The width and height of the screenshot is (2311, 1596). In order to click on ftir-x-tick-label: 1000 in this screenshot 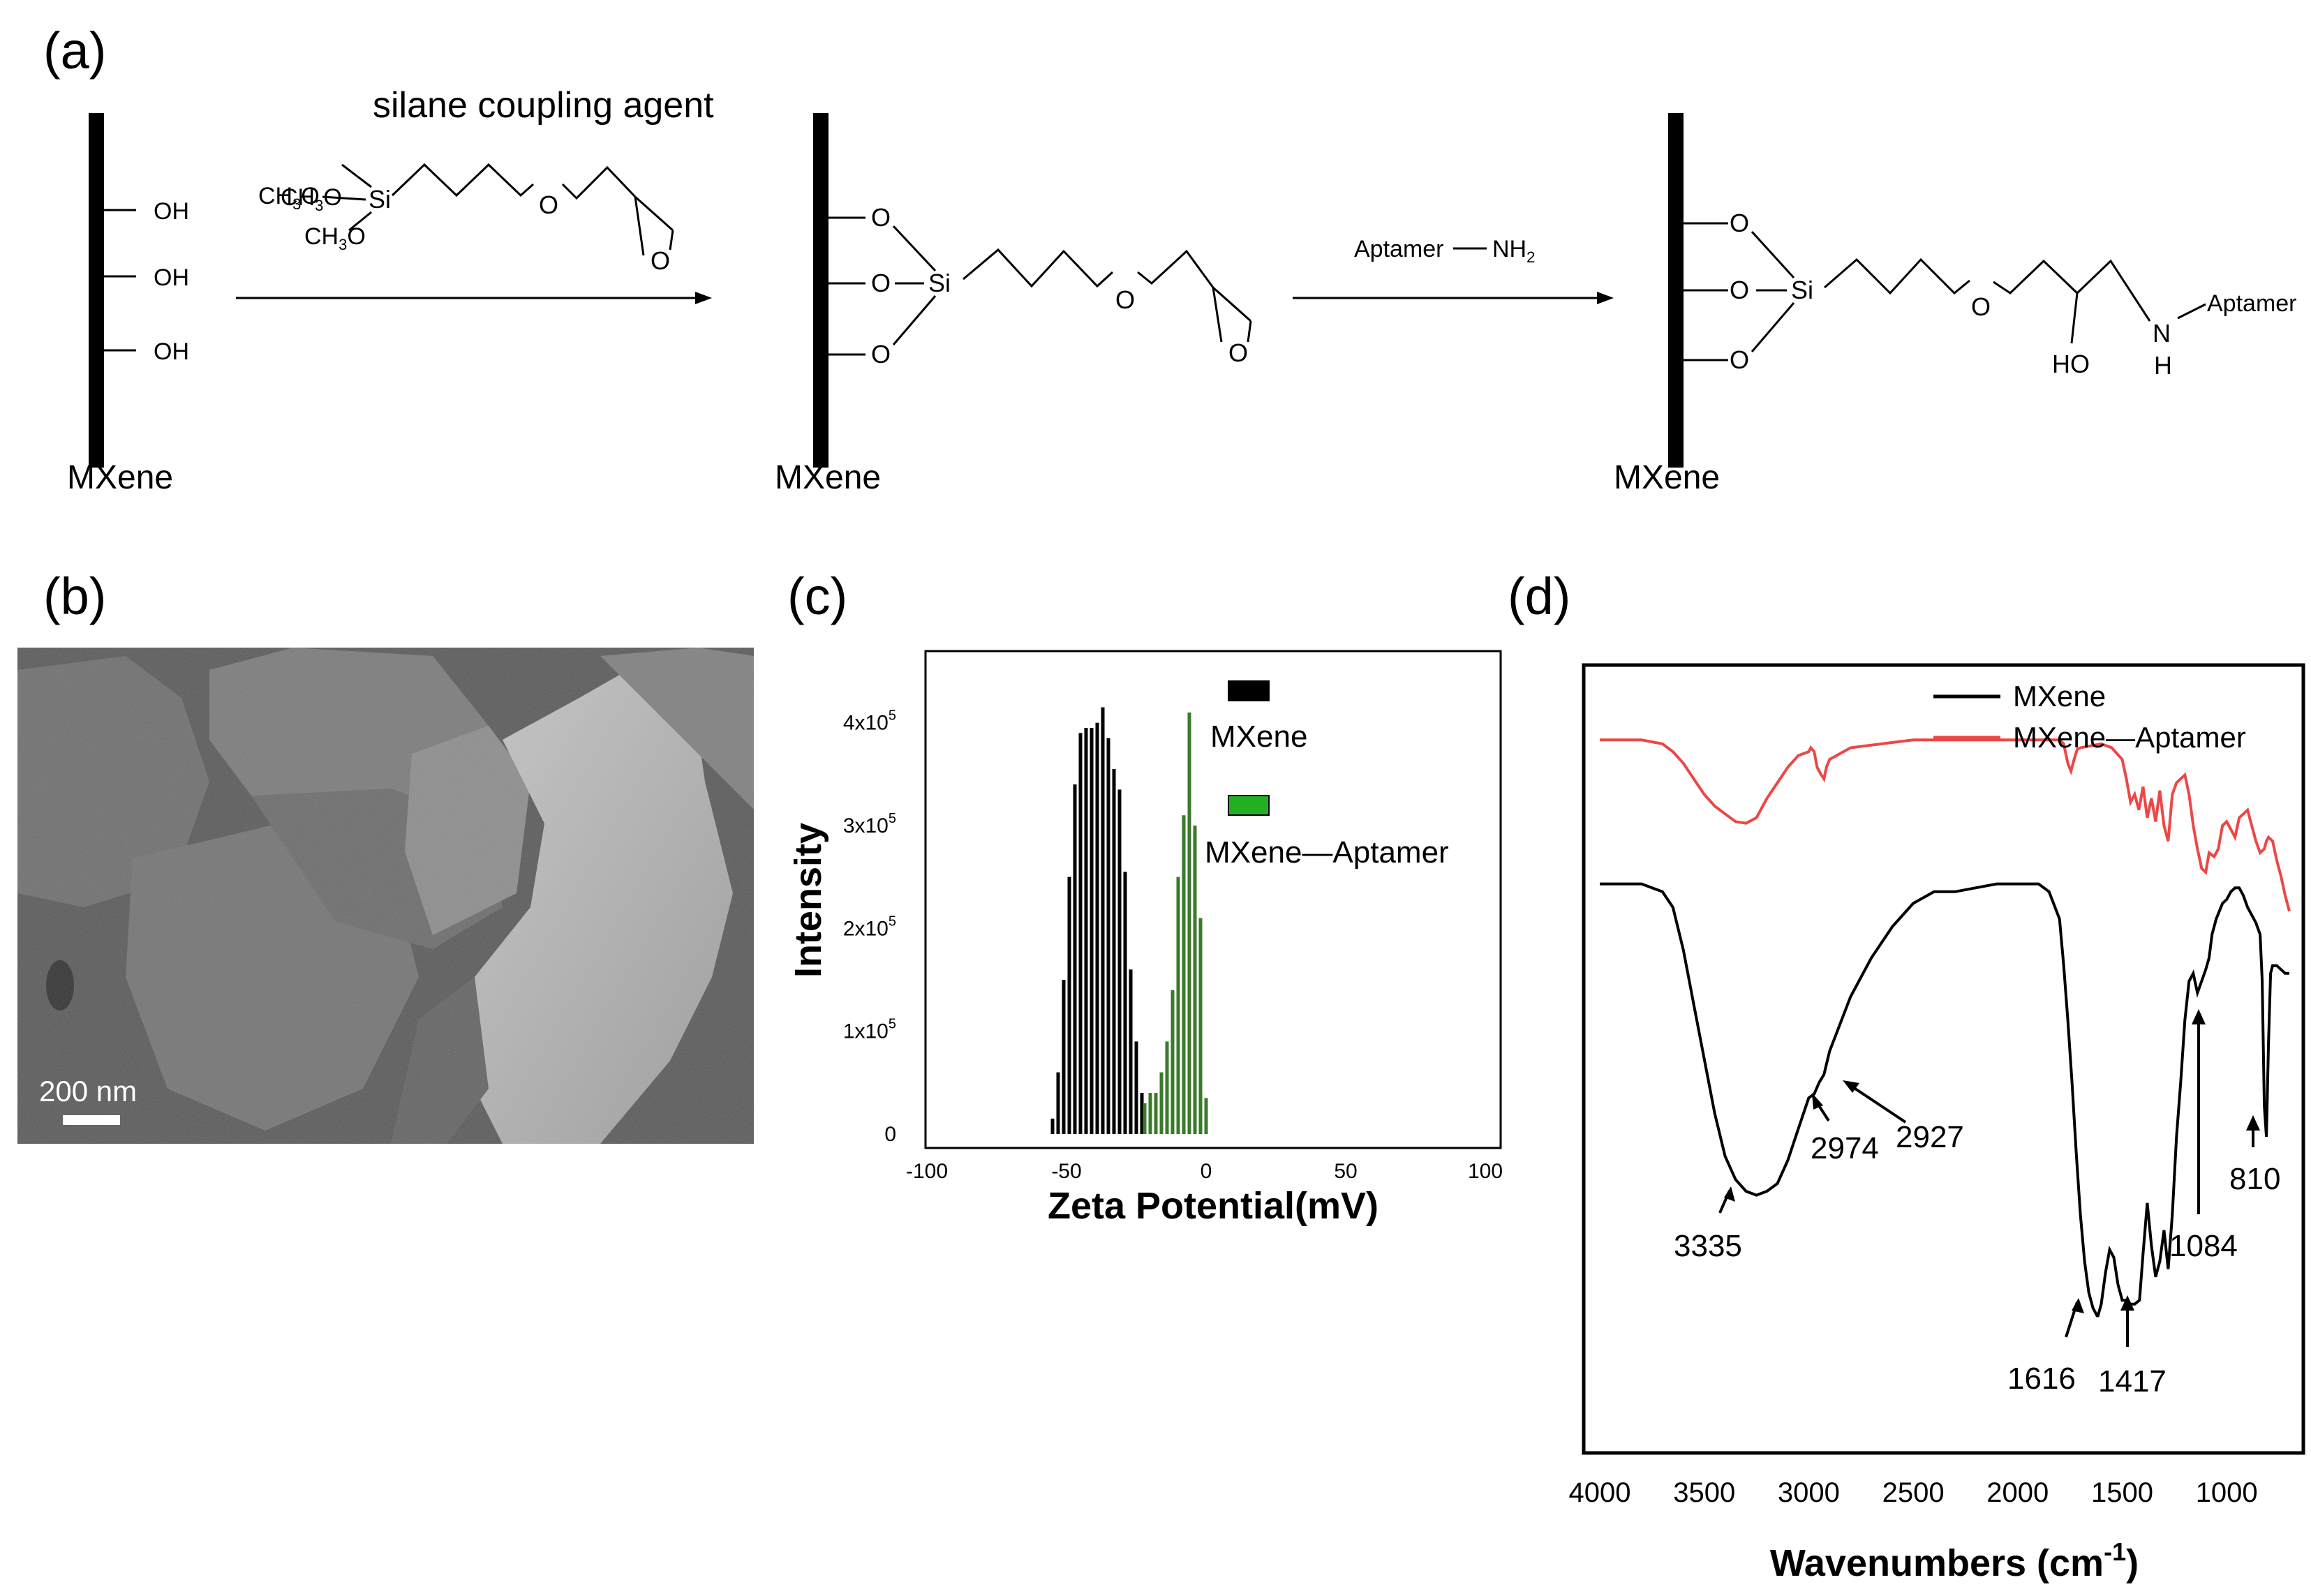, I will do `click(2227, 1492)`.